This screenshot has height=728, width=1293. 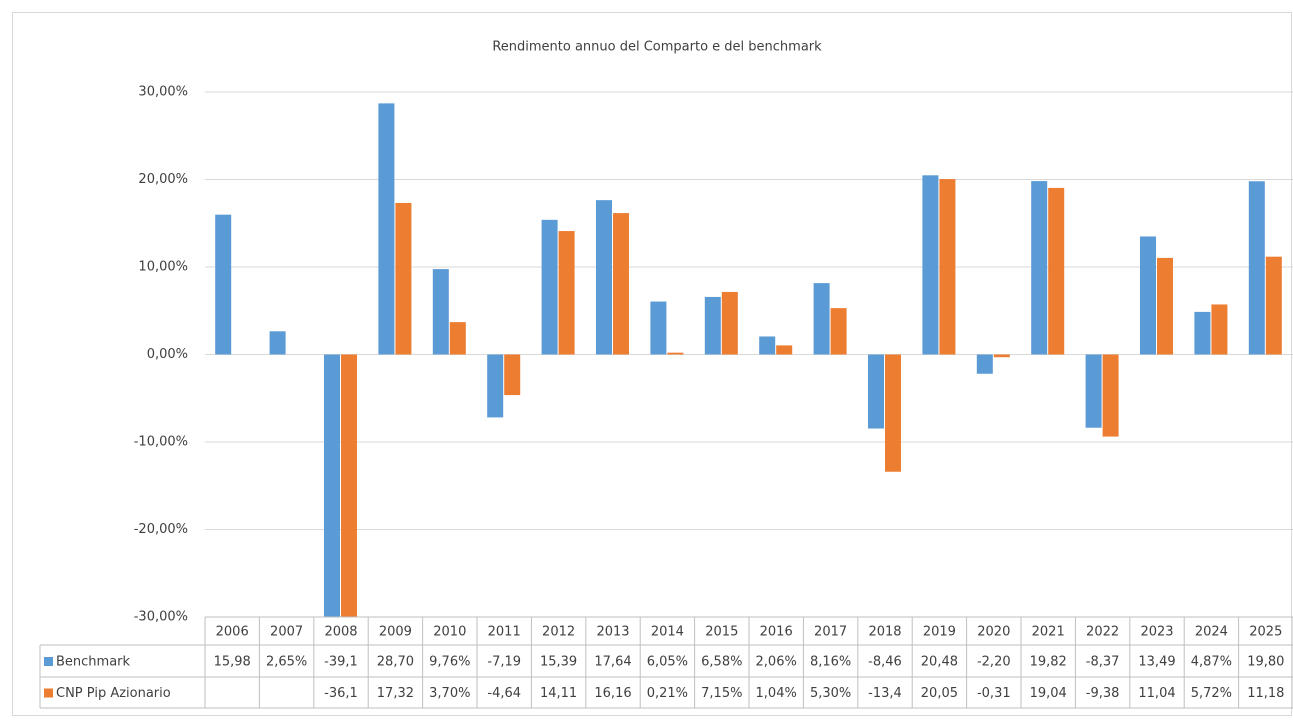 What do you see at coordinates (1211, 632) in the screenshot?
I see `x-tick-label: 2024` at bounding box center [1211, 632].